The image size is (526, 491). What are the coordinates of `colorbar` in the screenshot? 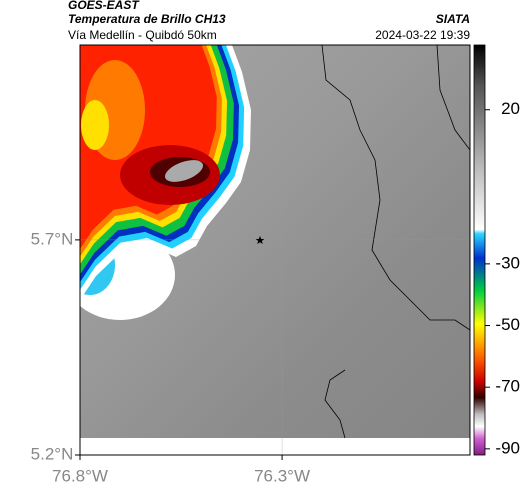 It's located at (479, 250).